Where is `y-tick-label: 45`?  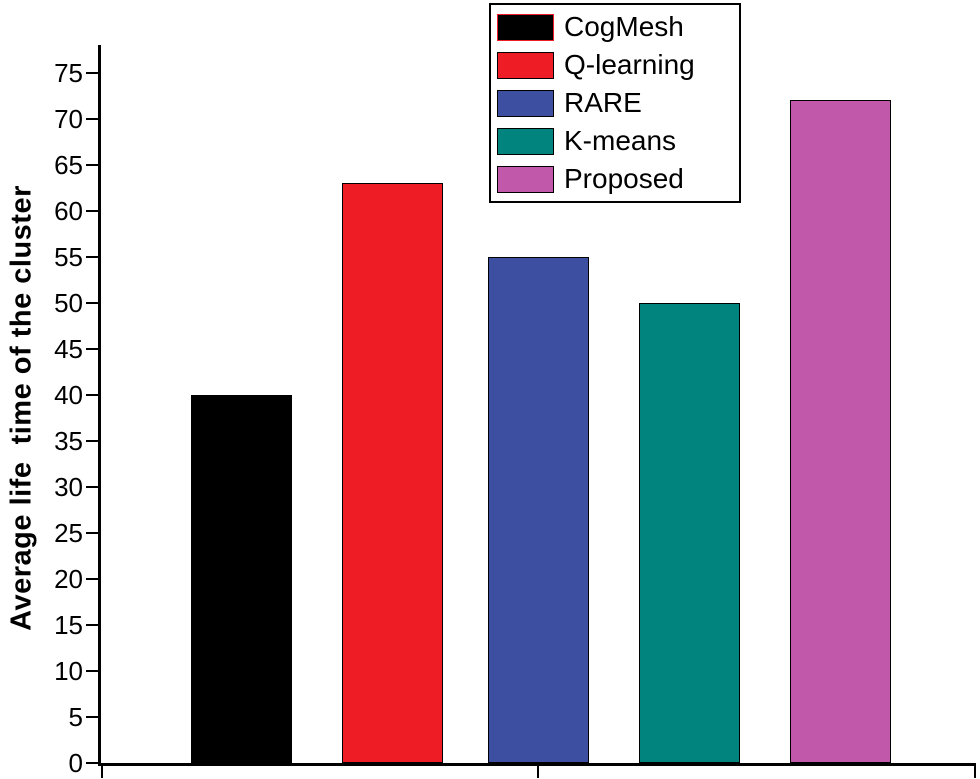 y-tick-label: 45 is located at coordinates (68, 348).